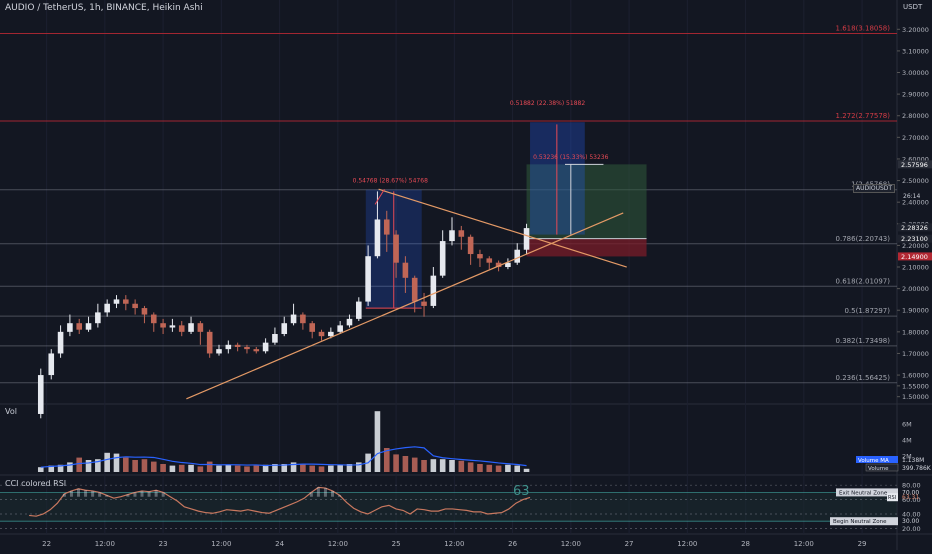 The width and height of the screenshot is (932, 554). I want to click on lower-zone-tag, so click(864, 521).